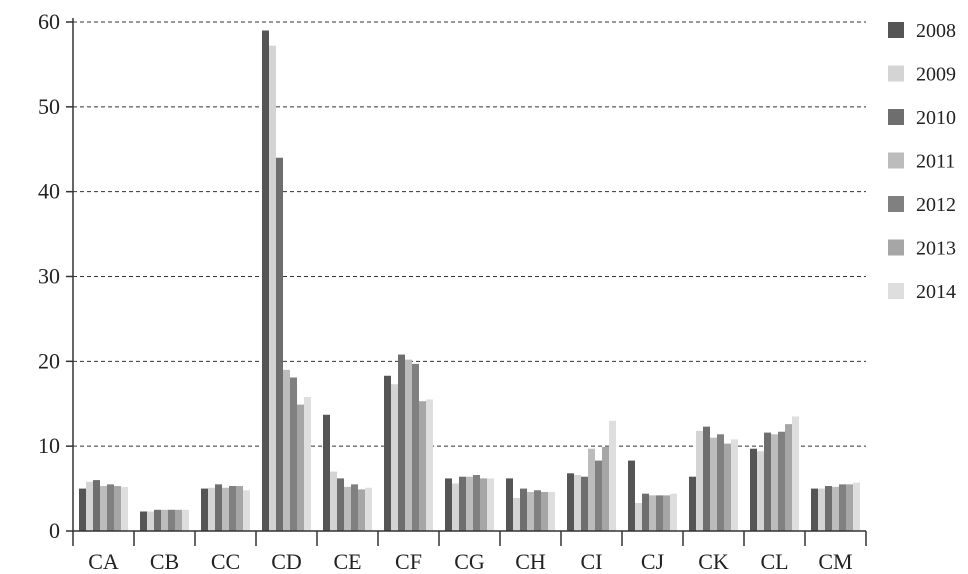  I want to click on bar-CJ-2009, so click(638, 517).